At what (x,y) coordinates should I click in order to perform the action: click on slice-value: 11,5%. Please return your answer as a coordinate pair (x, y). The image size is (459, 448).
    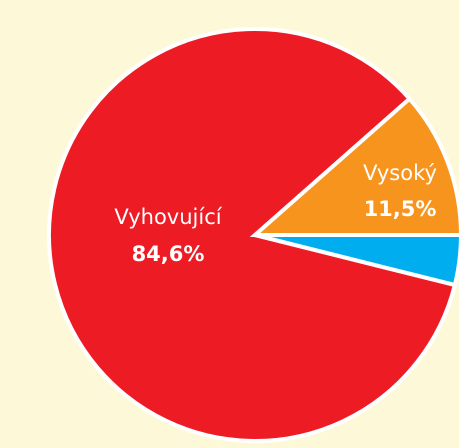
    Looking at the image, I should click on (400, 209).